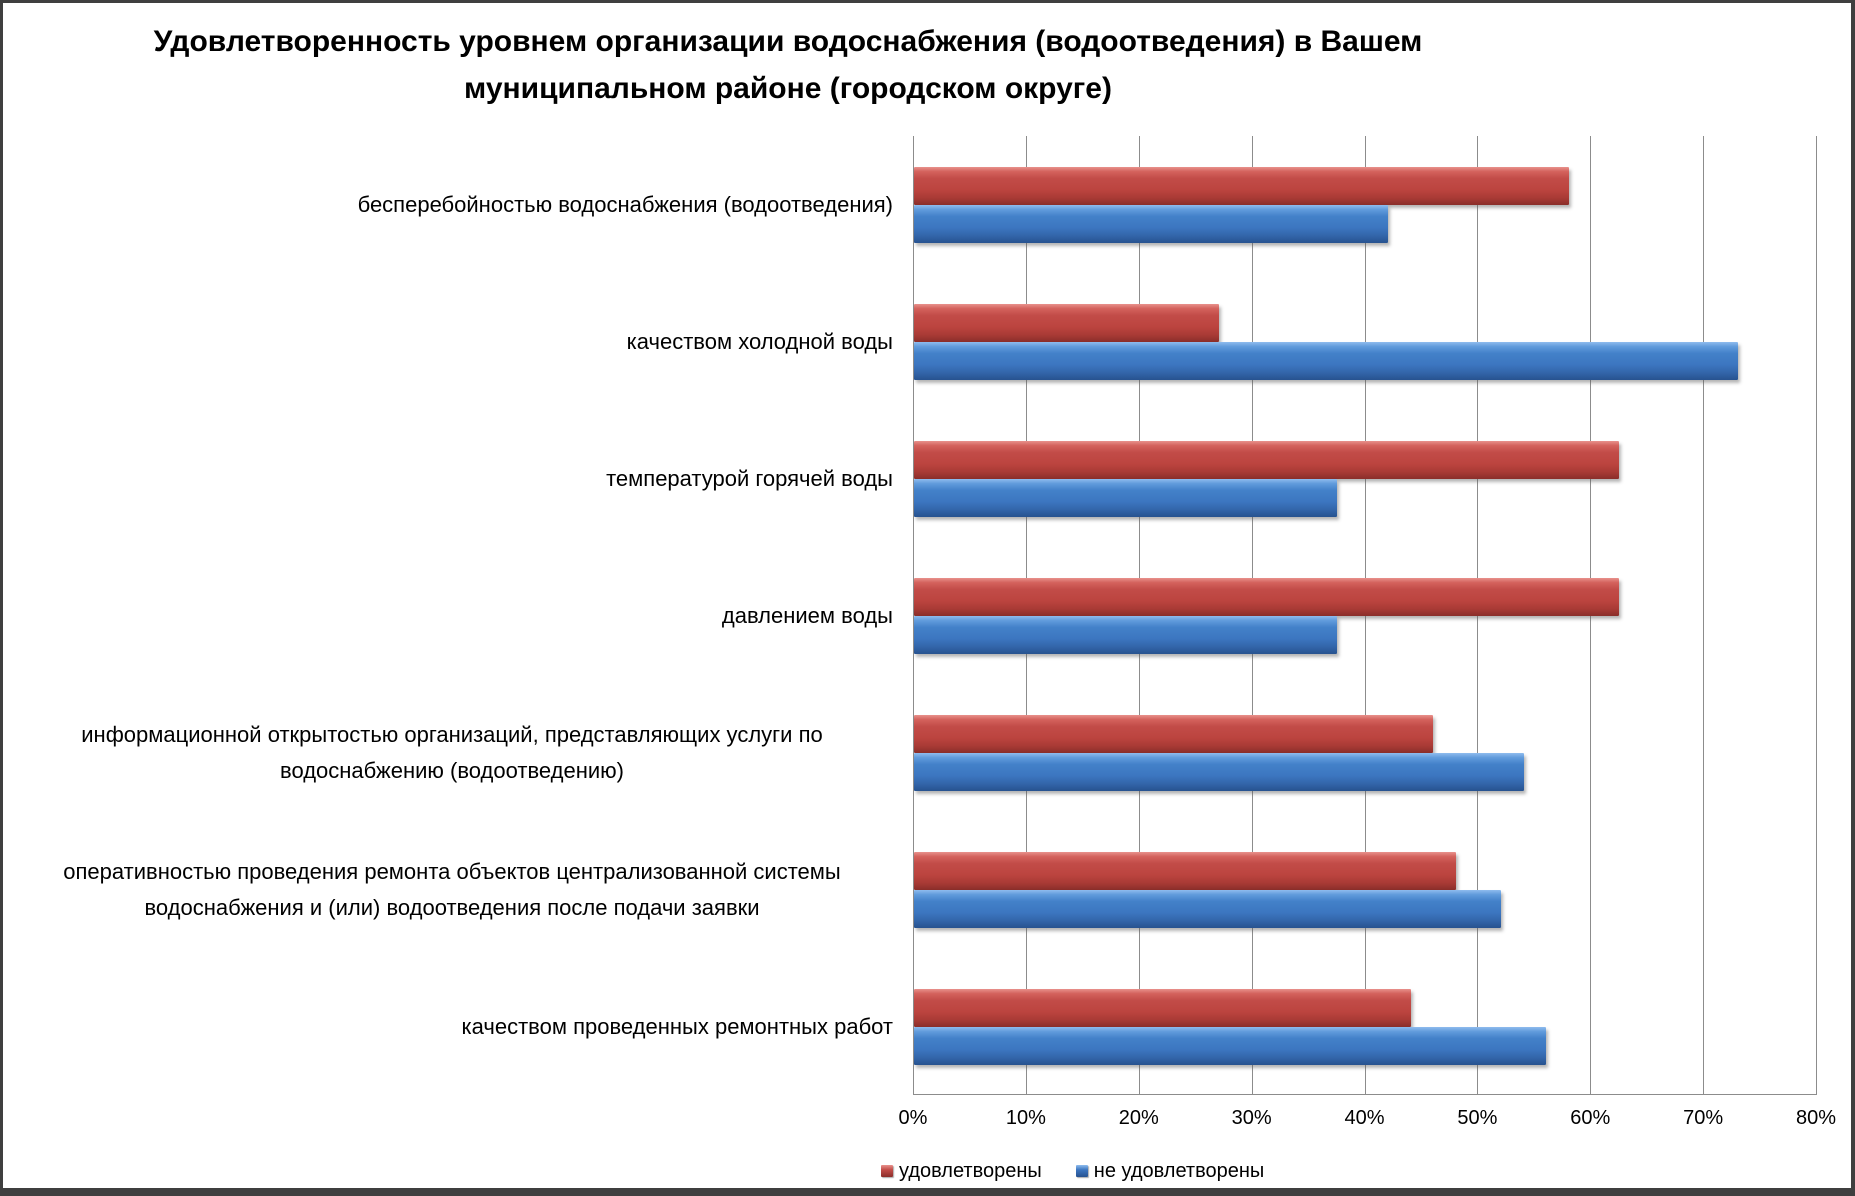 The image size is (1855, 1196). What do you see at coordinates (452, 478) in the screenshot?
I see `category-label: температурой горячей воды` at bounding box center [452, 478].